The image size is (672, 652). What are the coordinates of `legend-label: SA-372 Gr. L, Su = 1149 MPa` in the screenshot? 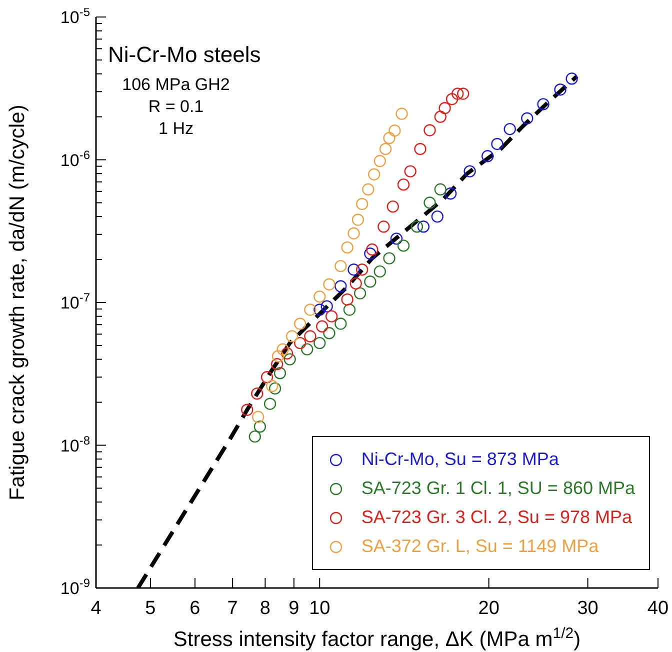 It's located at (480, 546).